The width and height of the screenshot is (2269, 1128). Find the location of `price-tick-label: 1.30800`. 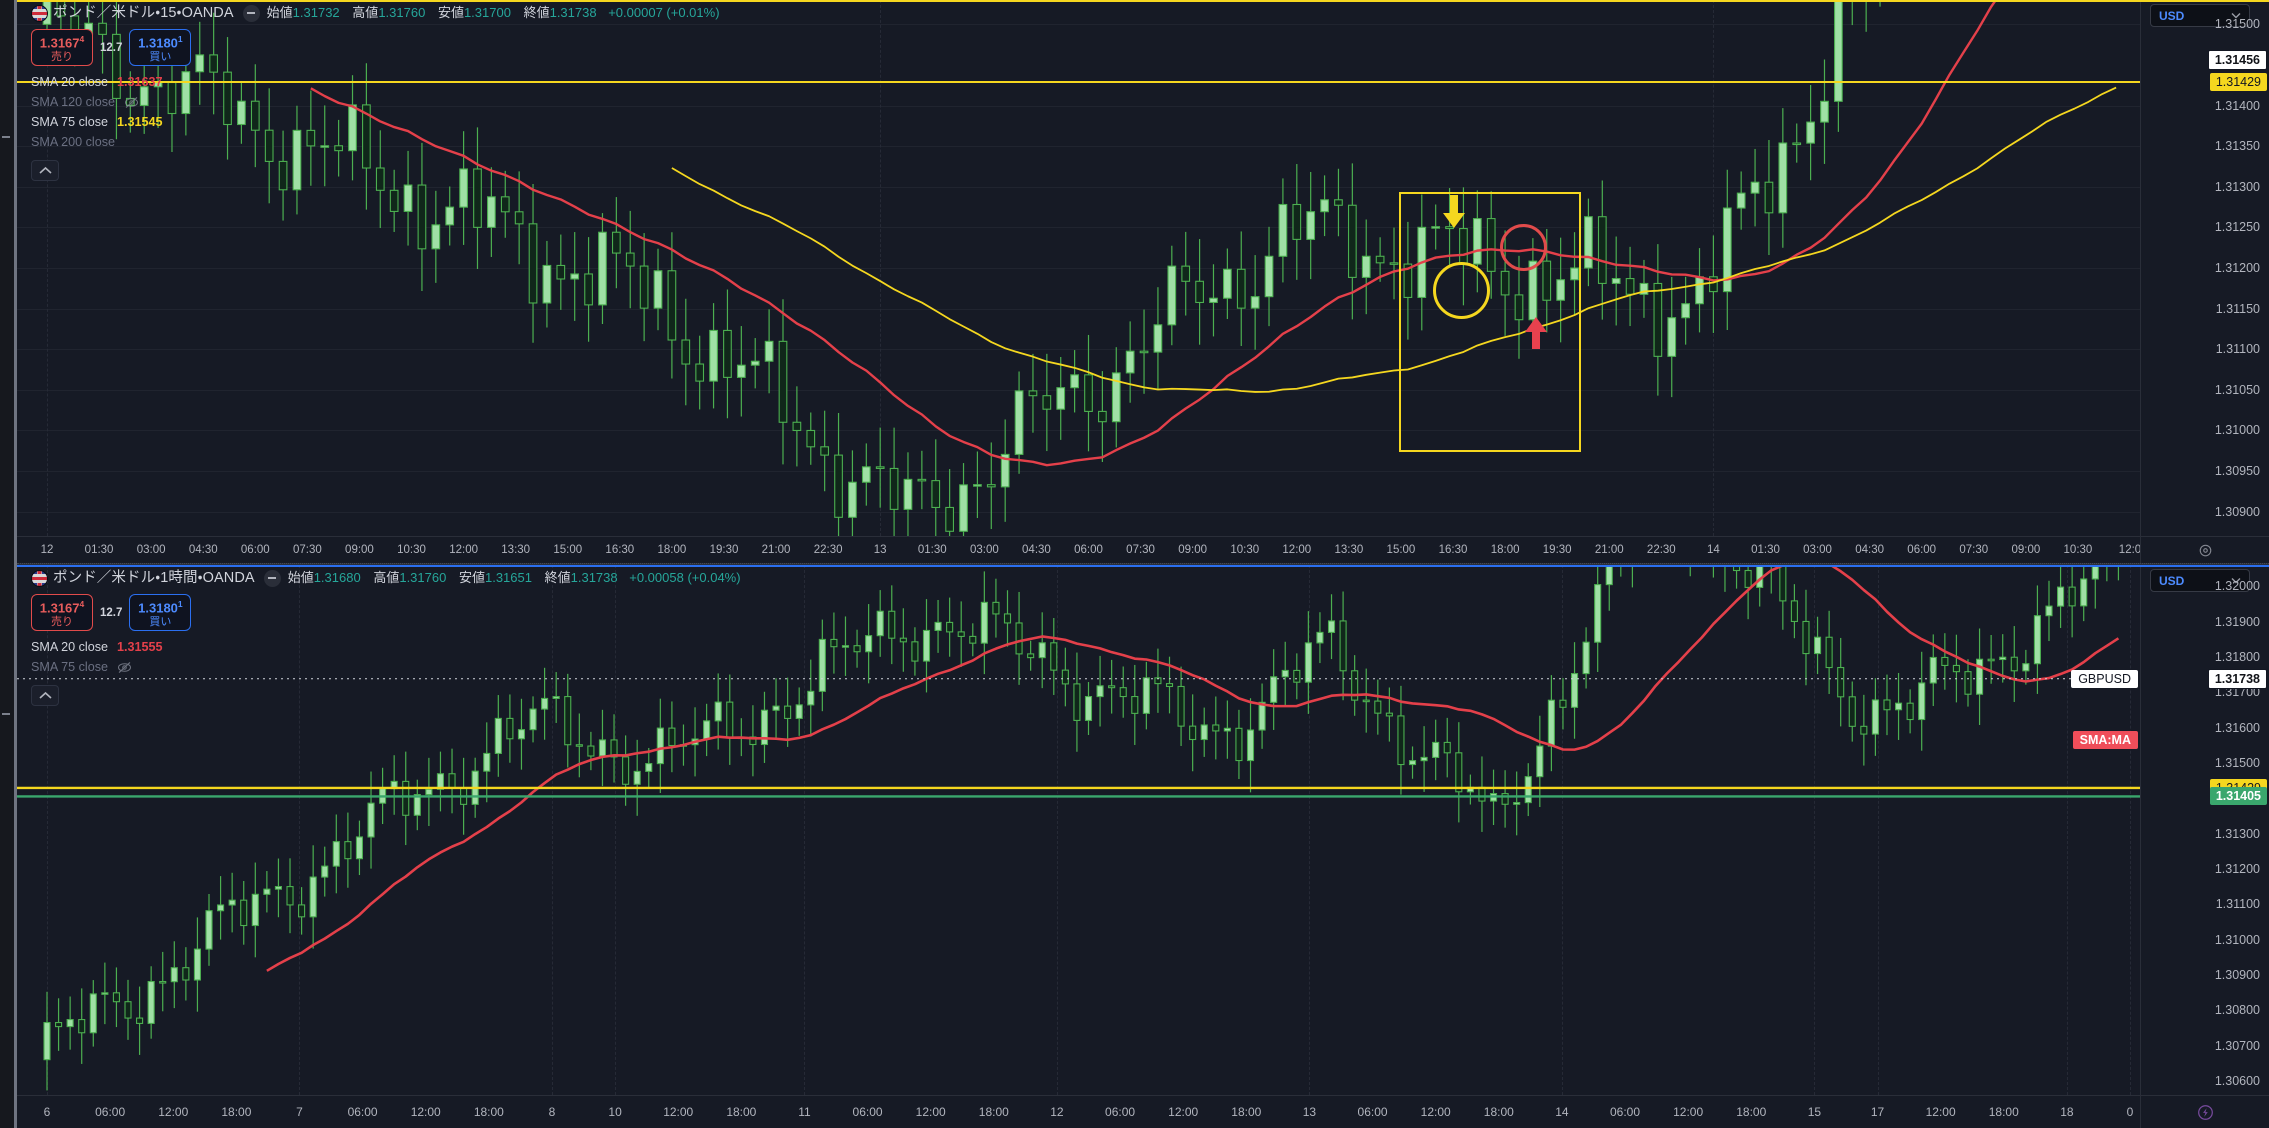

price-tick-label: 1.30800 is located at coordinates (2237, 1010).